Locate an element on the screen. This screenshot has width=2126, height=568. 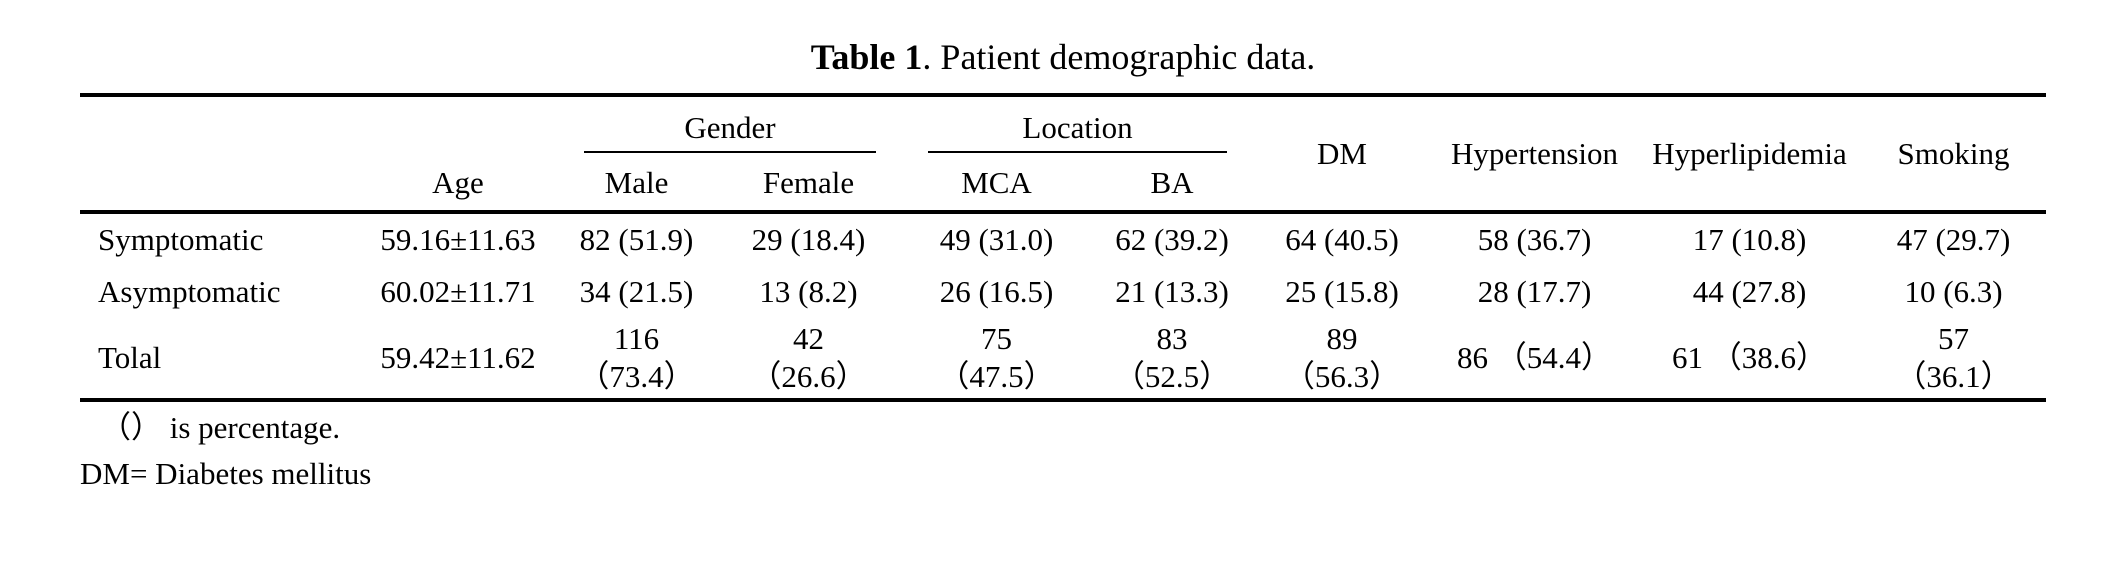
col-header-ba: BA is located at coordinates (1172, 183).